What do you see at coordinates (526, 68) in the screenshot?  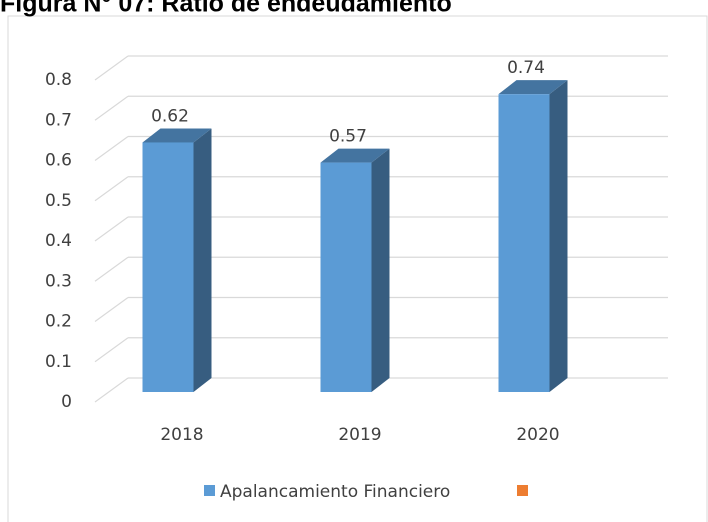 I see `data-label: 0.74` at bounding box center [526, 68].